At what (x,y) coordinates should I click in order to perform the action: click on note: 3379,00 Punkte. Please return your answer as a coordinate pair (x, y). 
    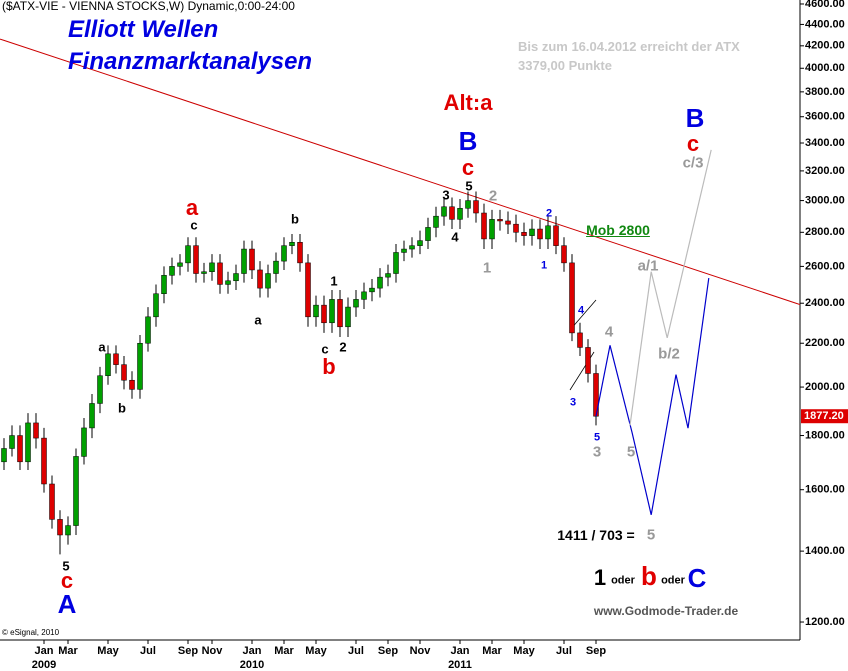
    Looking at the image, I should click on (565, 65).